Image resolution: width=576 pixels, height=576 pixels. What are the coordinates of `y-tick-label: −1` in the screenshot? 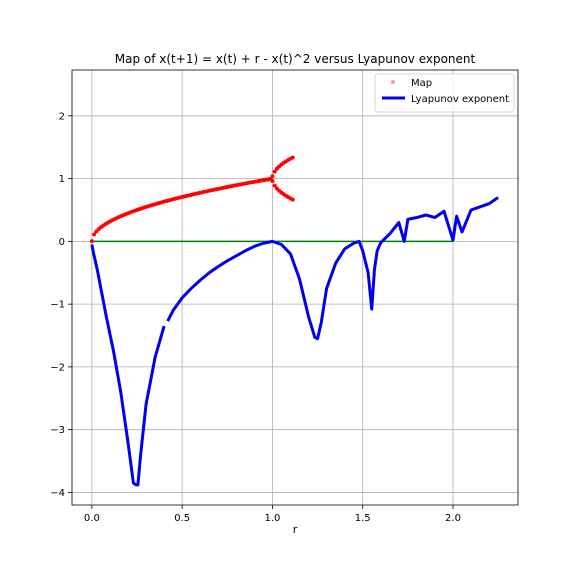 It's located at (57, 305).